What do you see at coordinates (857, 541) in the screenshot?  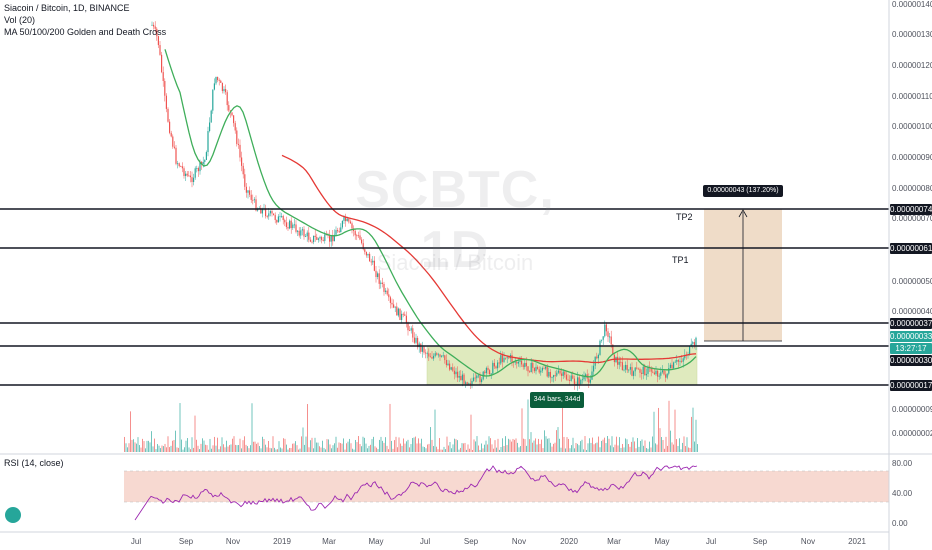 I see `time-axis-label: 2021` at bounding box center [857, 541].